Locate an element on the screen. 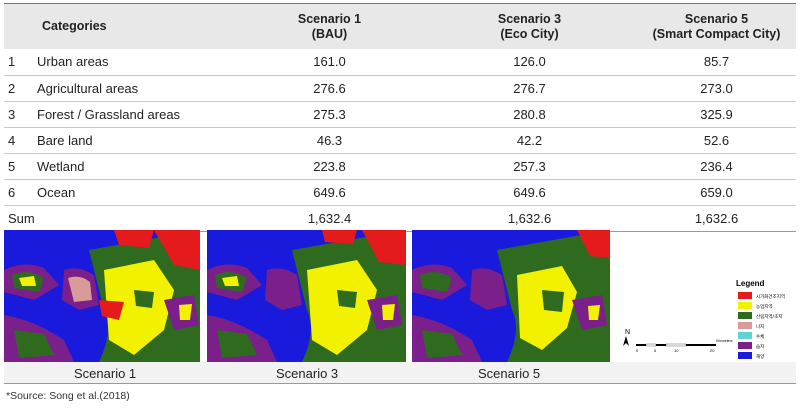 The width and height of the screenshot is (800, 409). header-s5-subtitle: (Smart Compact City) is located at coordinates (716, 33).